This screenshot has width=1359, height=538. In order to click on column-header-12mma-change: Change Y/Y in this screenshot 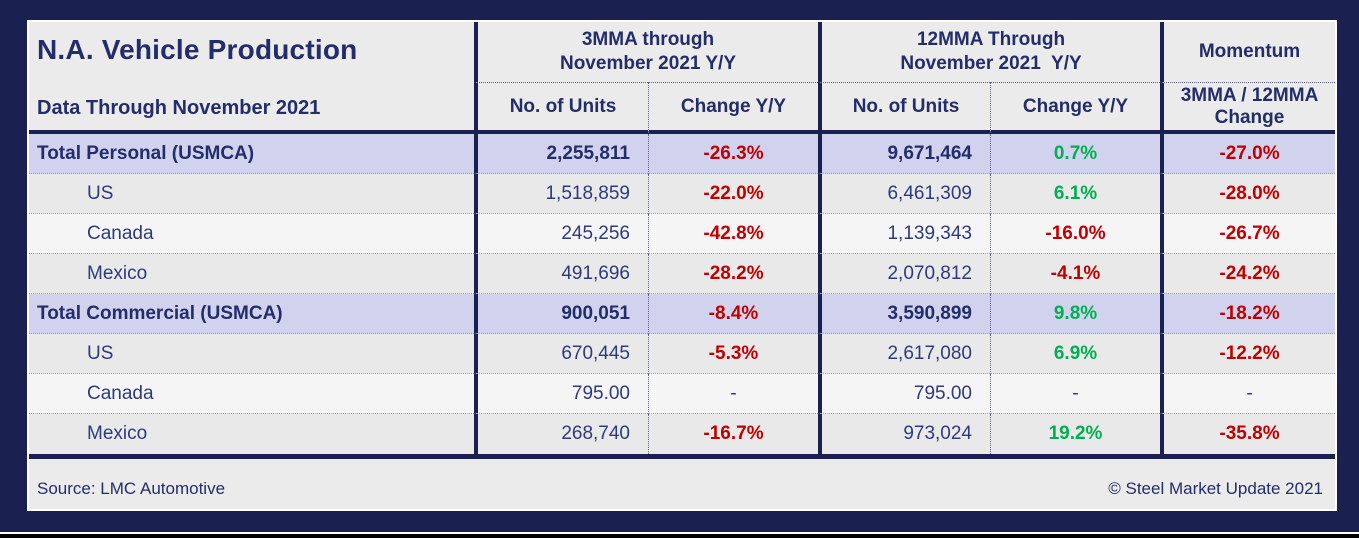, I will do `click(1075, 108)`.